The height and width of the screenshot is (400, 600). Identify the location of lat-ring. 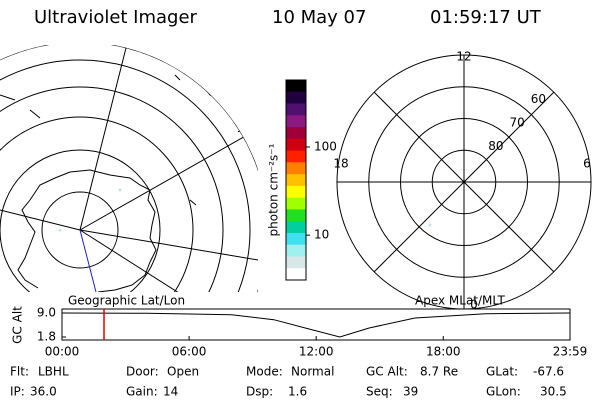
(464, 182).